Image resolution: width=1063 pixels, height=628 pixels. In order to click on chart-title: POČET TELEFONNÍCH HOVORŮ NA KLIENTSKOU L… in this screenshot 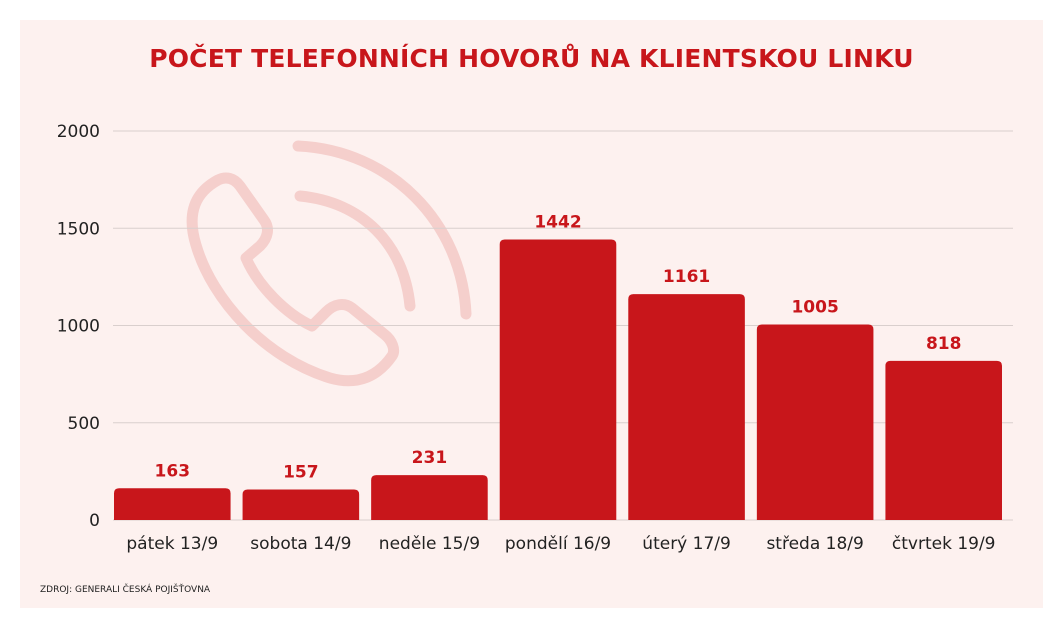, I will do `click(531, 58)`.